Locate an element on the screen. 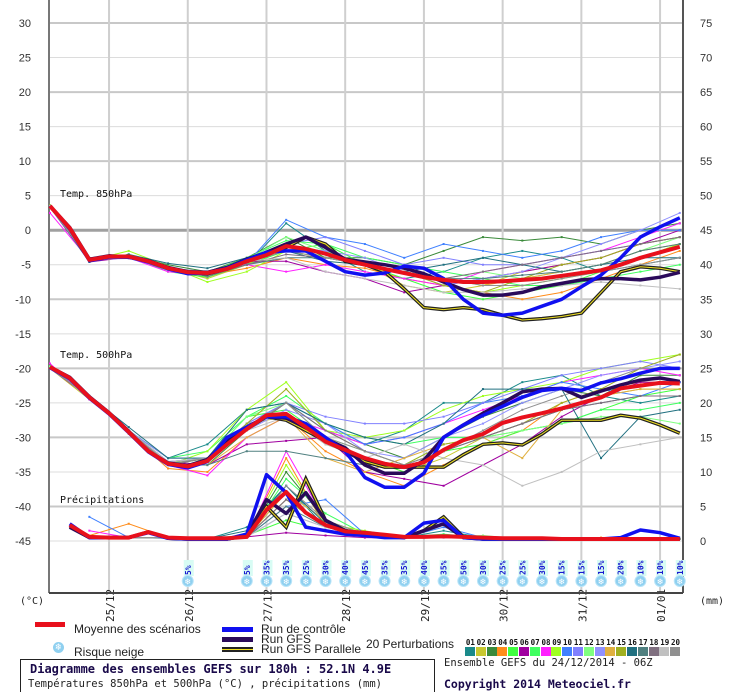  perturbation-04-point is located at coordinates (246, 268).